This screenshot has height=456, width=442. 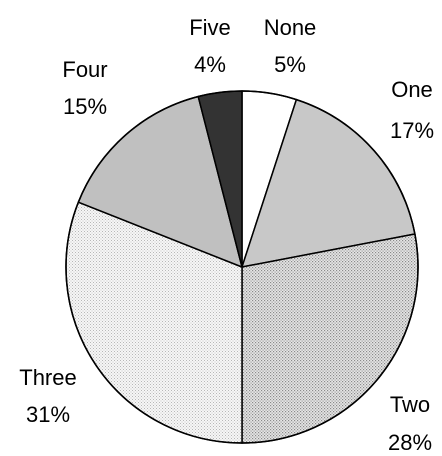 I want to click on slice-label-five: Five, so click(x=210, y=27).